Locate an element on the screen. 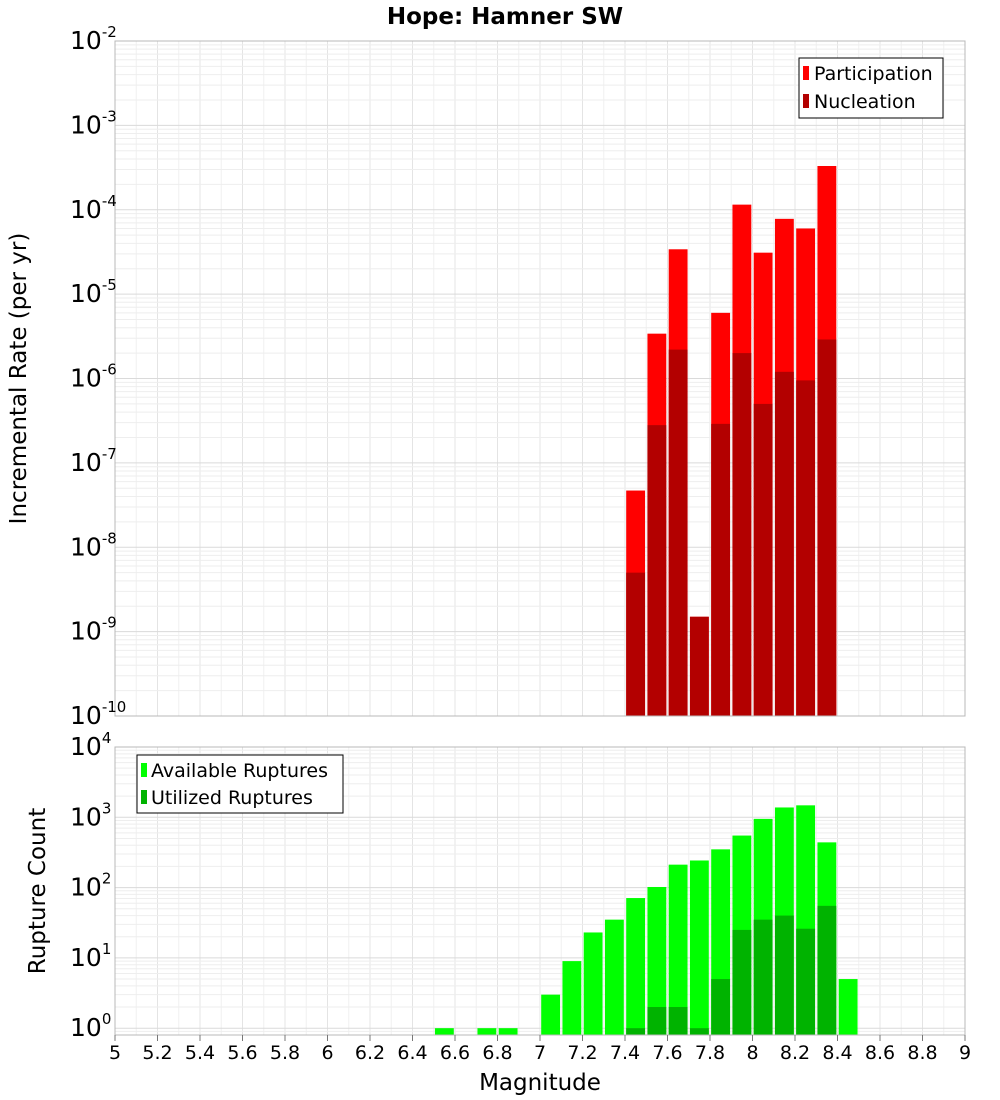  rate-y-tick-label: 10⁻³ is located at coordinates (93, 123).